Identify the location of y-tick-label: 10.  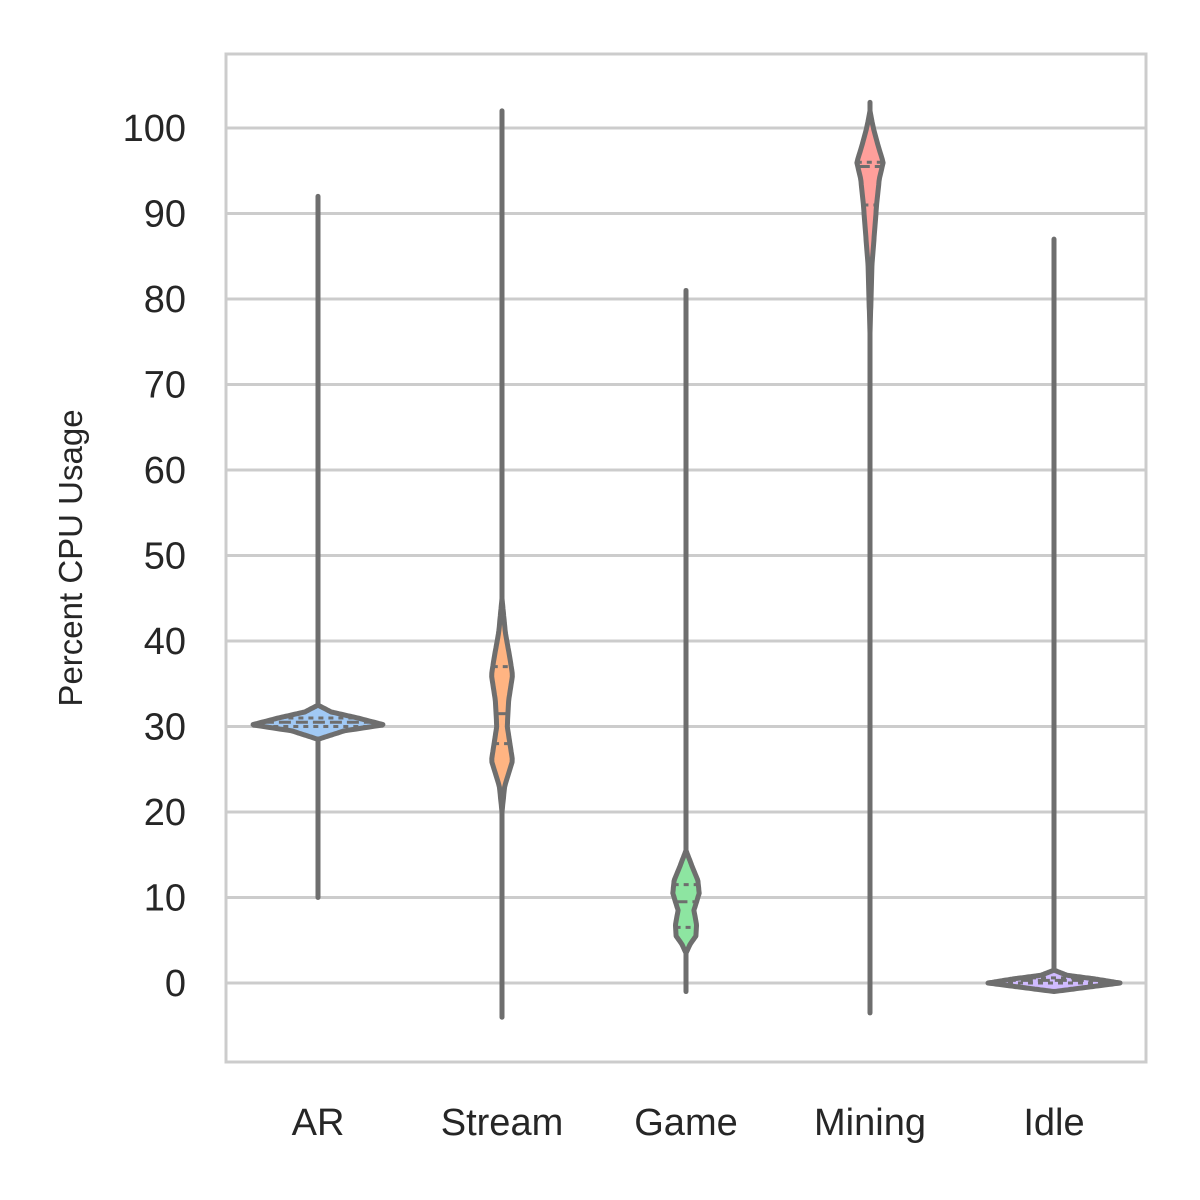
(165, 899).